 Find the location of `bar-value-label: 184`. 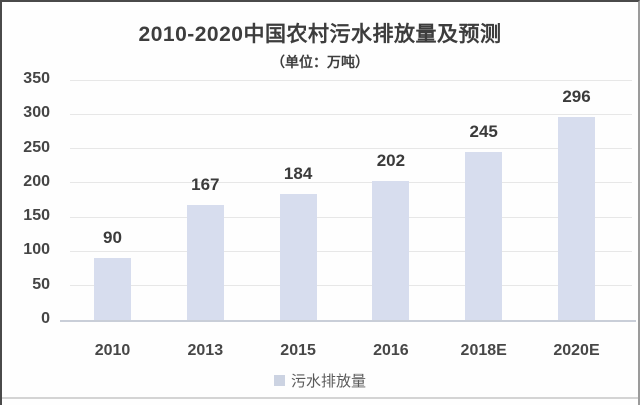

bar-value-label: 184 is located at coordinates (298, 173).